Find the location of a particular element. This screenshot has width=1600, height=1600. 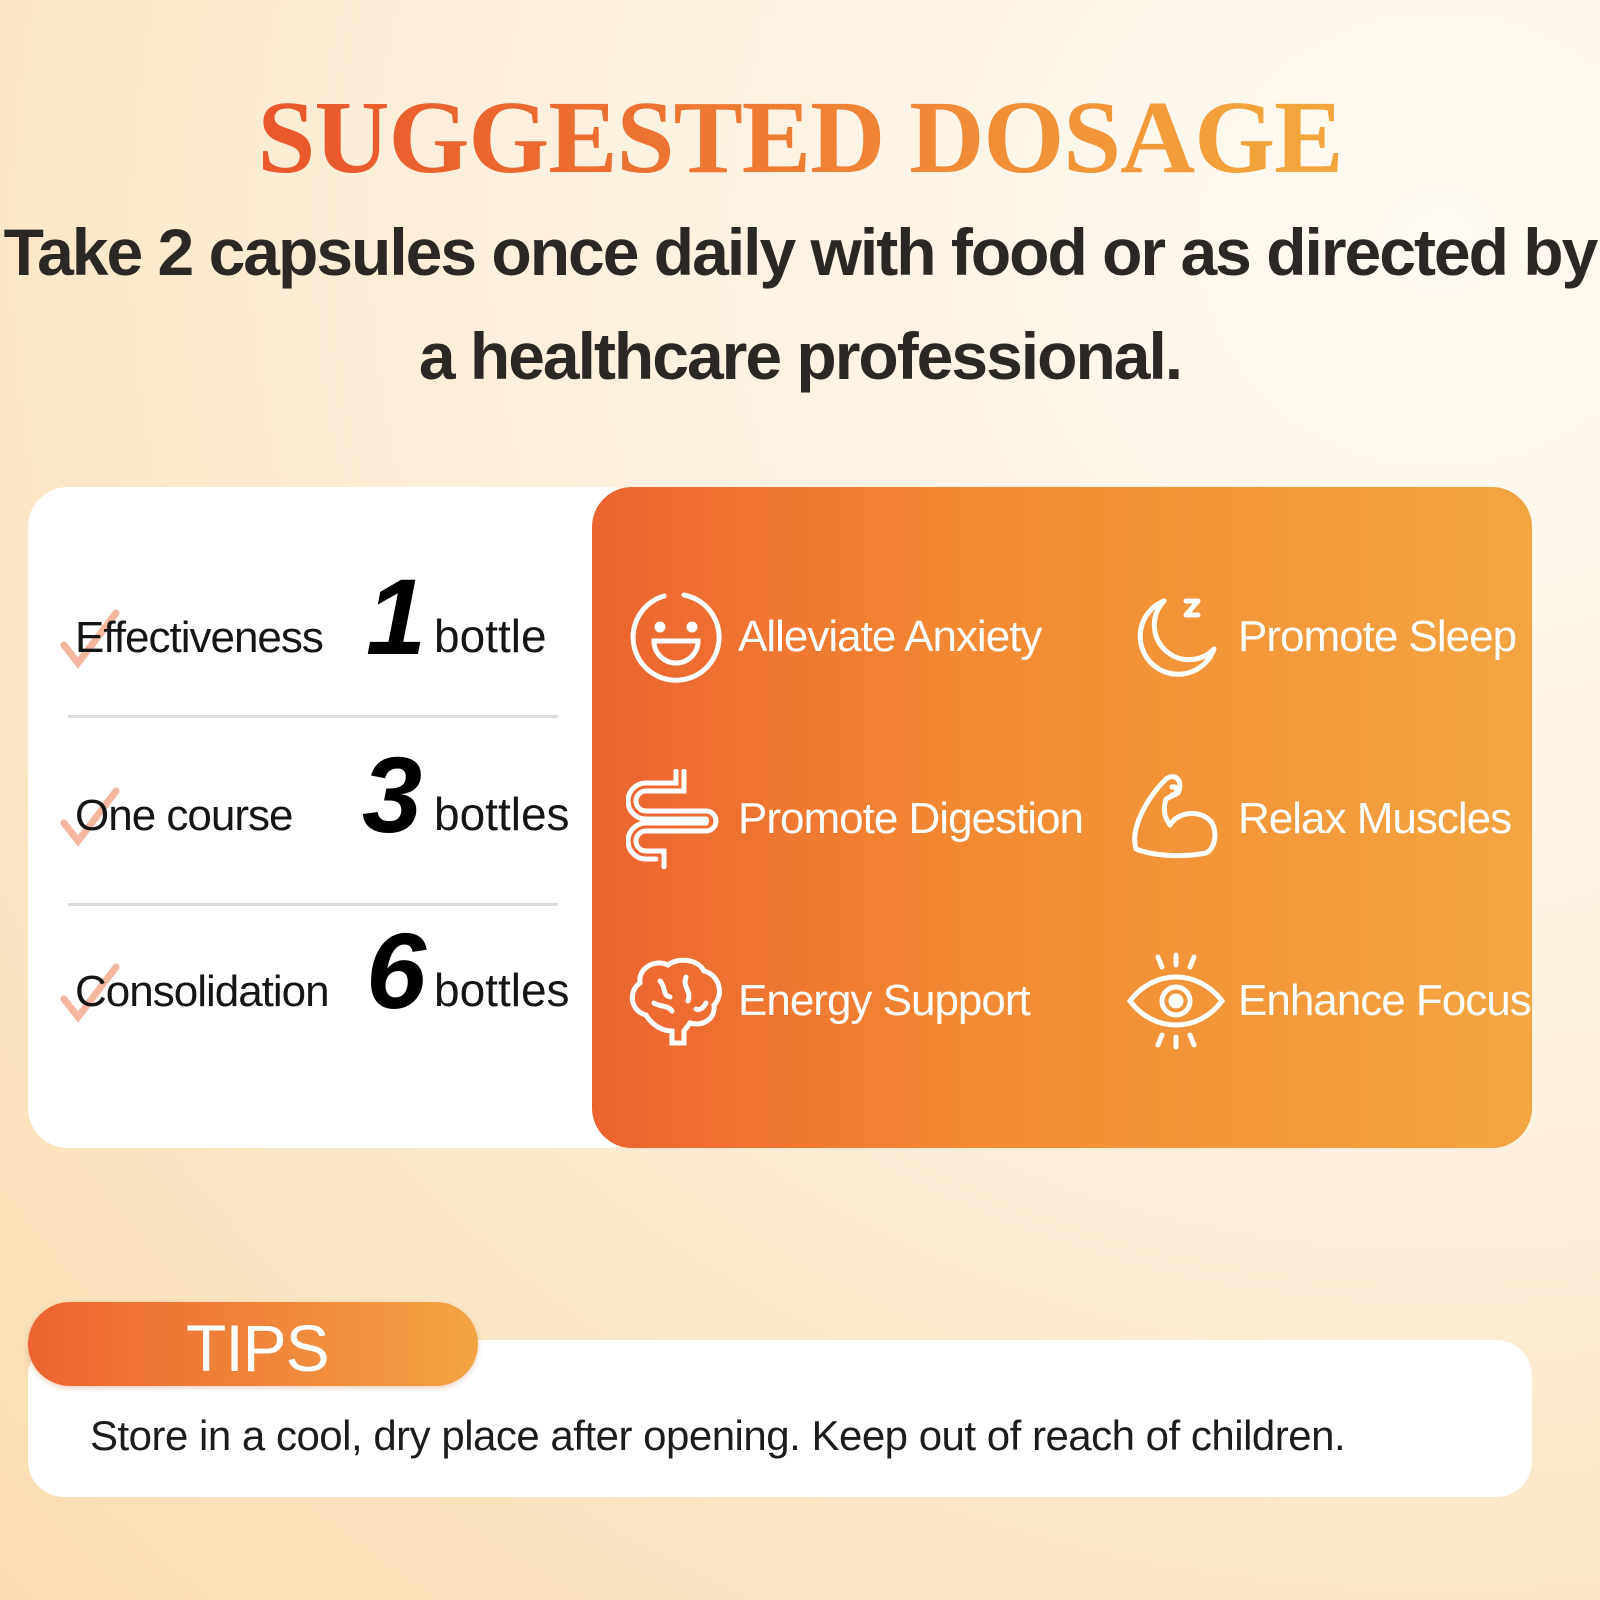

flexed-arm-icon is located at coordinates (1175, 816).